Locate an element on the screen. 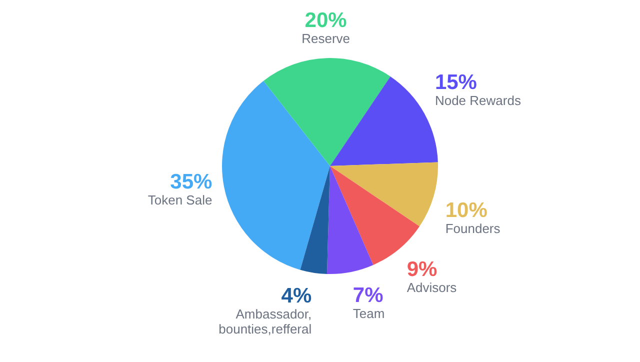 The height and width of the screenshot is (362, 640). slice-label: Reserve is located at coordinates (326, 38).